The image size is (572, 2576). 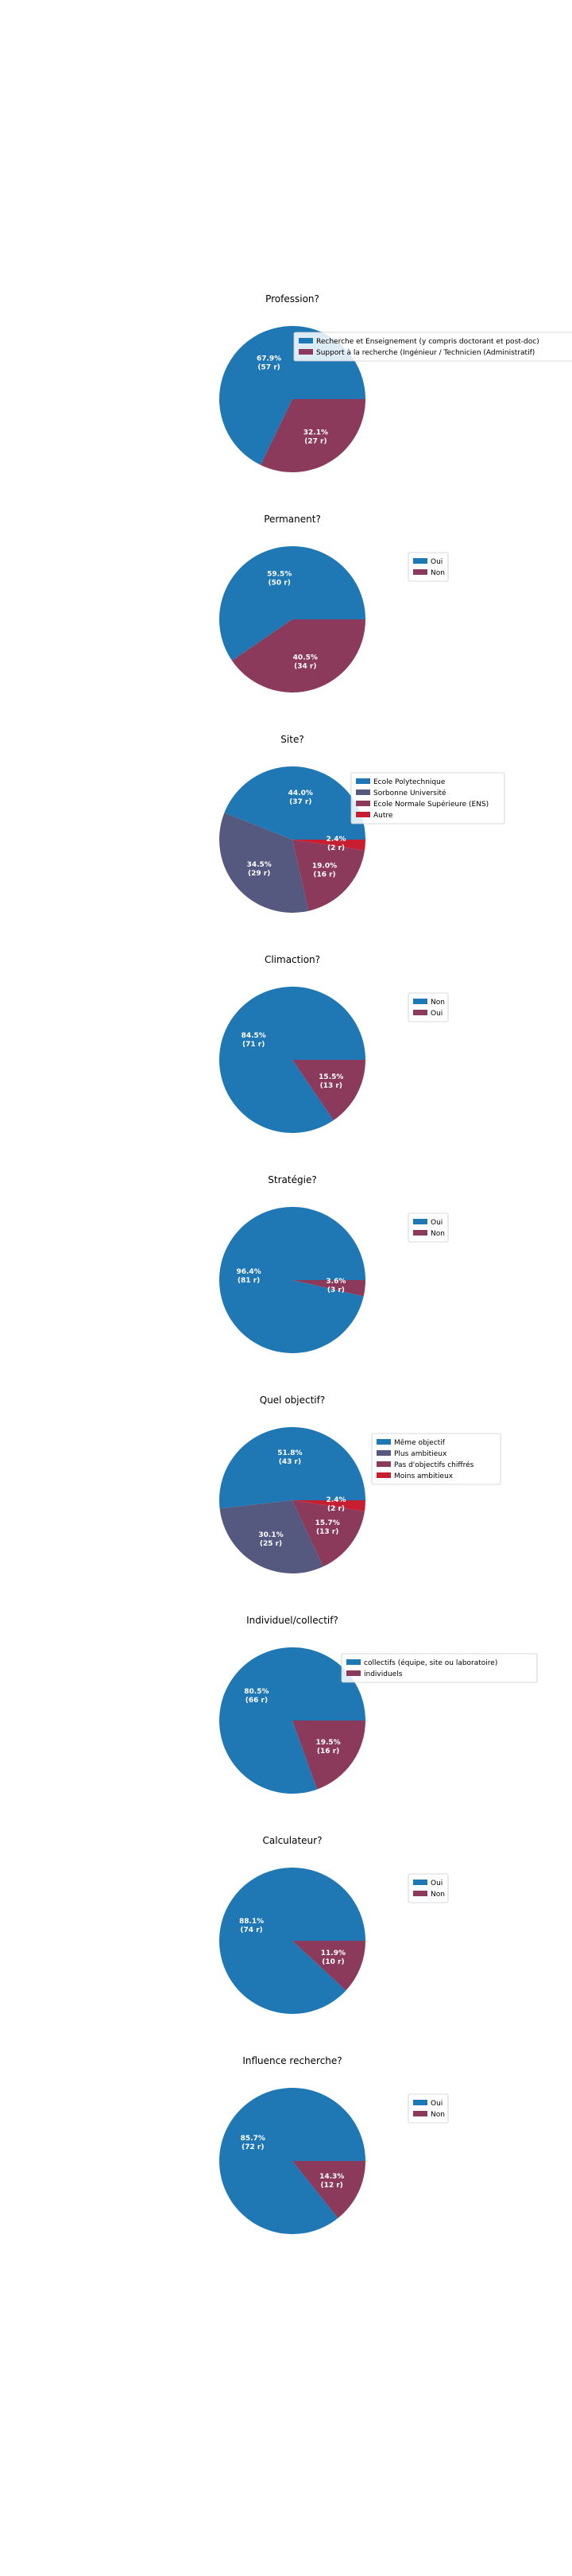 What do you see at coordinates (305, 667) in the screenshot?
I see `slice-count-label: (34 r)` at bounding box center [305, 667].